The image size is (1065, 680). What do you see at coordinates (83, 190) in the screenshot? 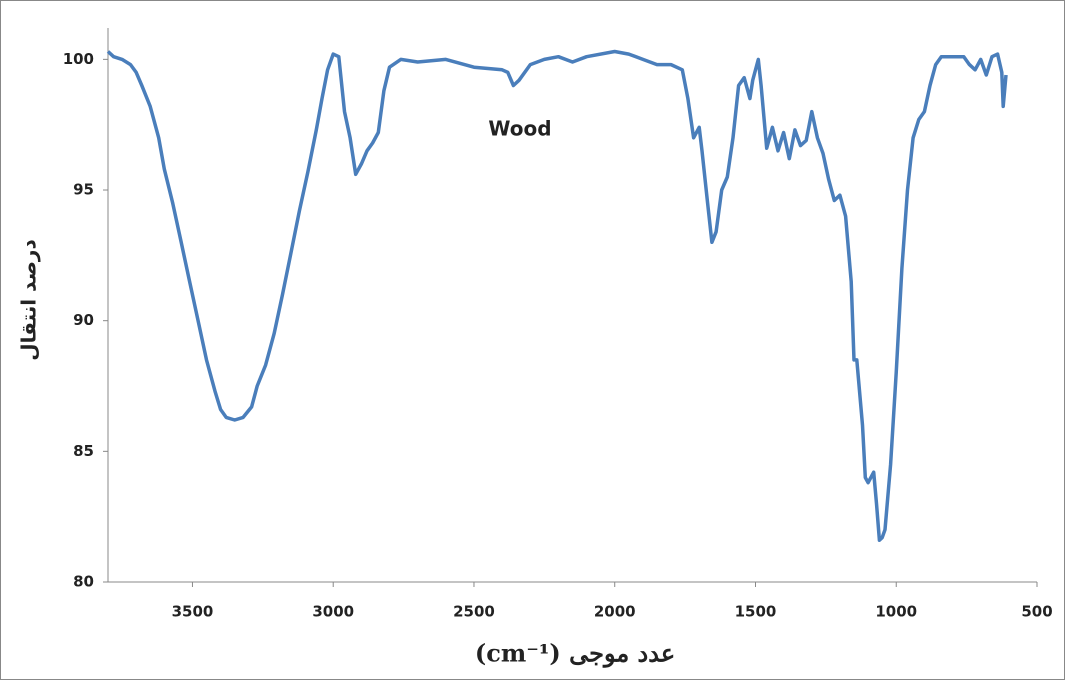
I see `y-tick-label: 95` at bounding box center [83, 190].